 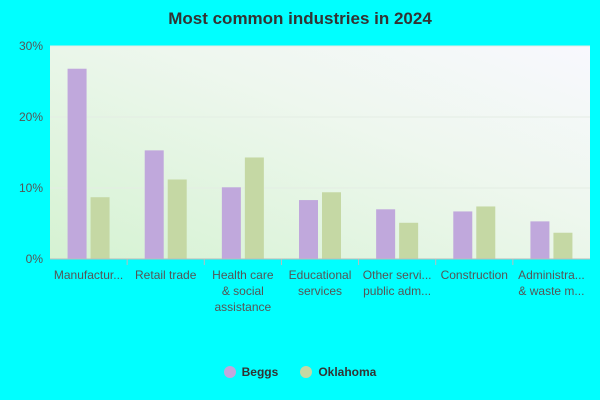 I want to click on y-tick-label: 10%, so click(x=31, y=188).